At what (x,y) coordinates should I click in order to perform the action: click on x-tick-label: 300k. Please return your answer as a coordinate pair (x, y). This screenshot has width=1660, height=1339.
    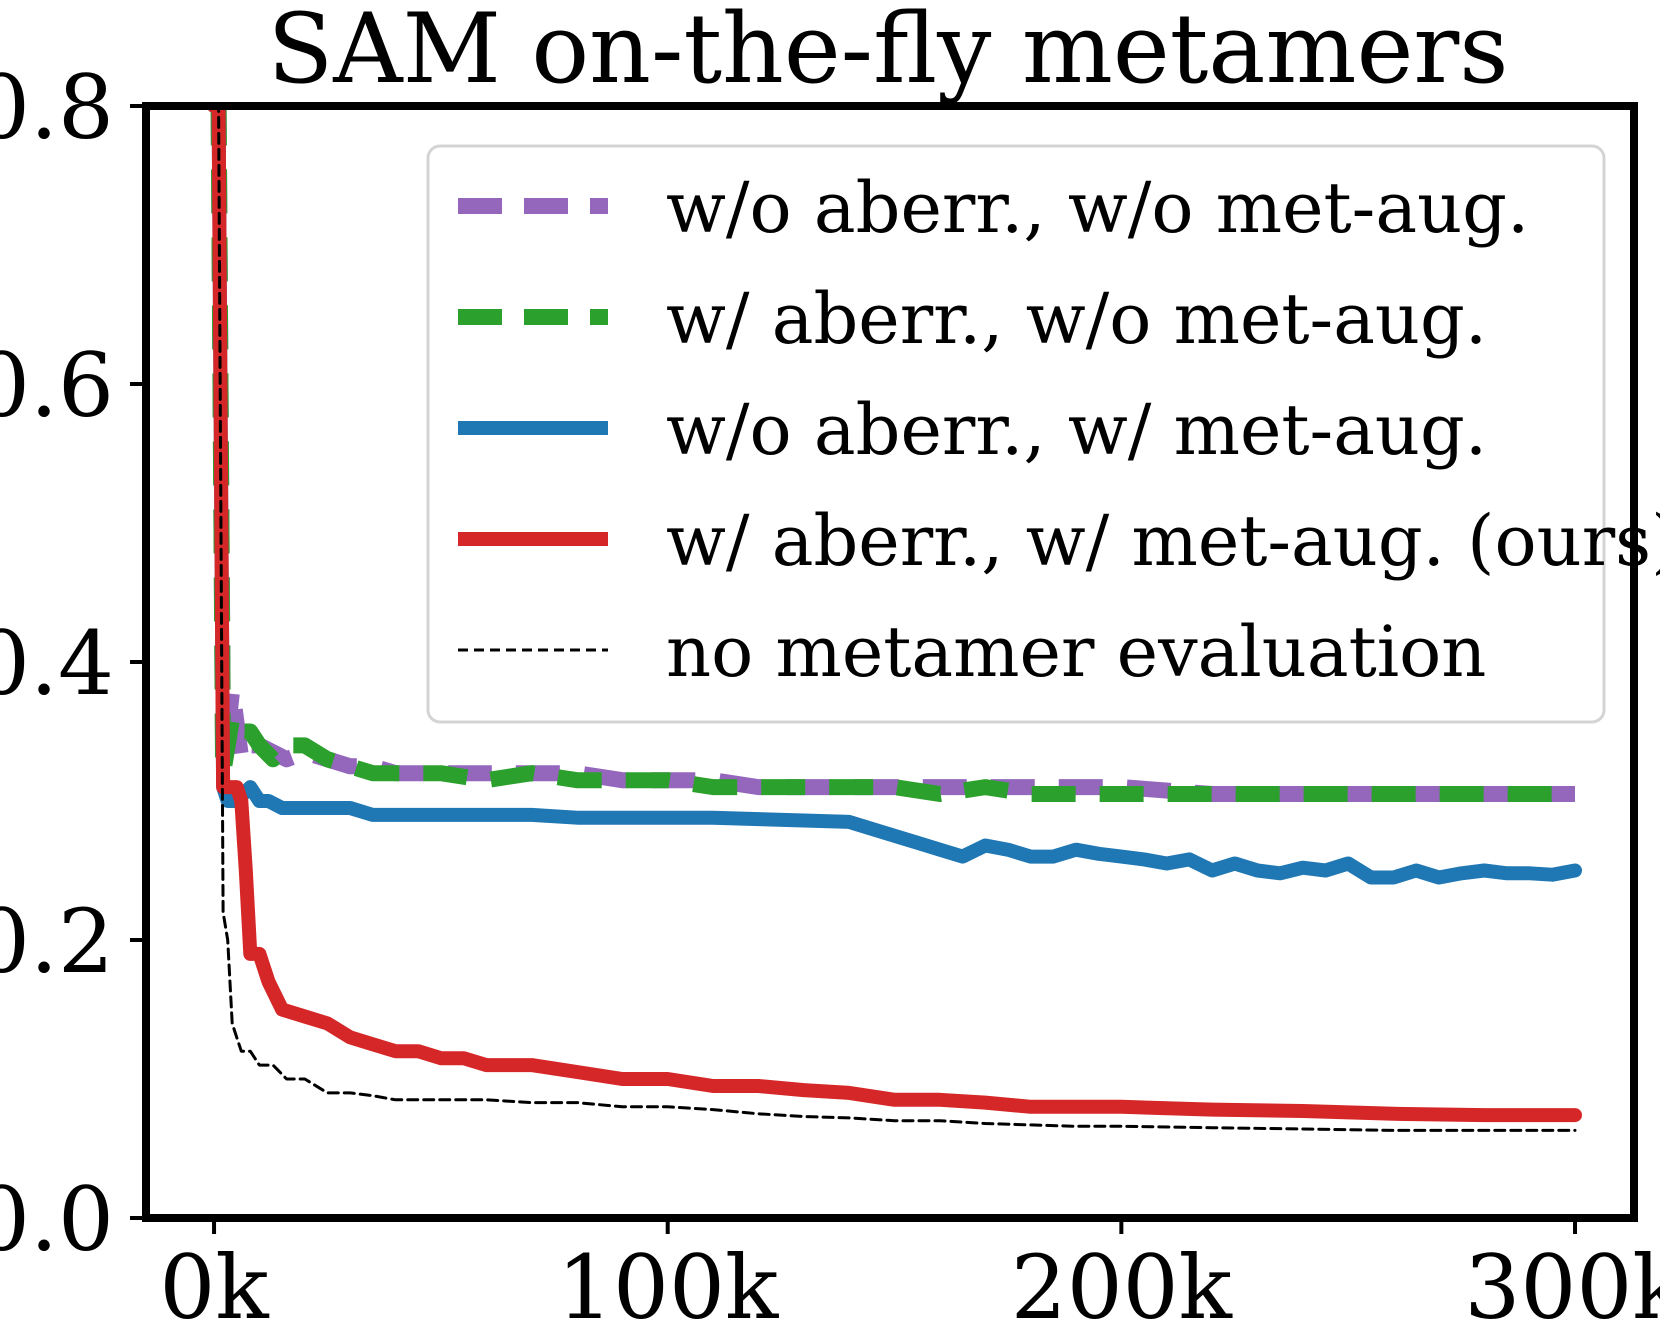
    Looking at the image, I should click on (1562, 1285).